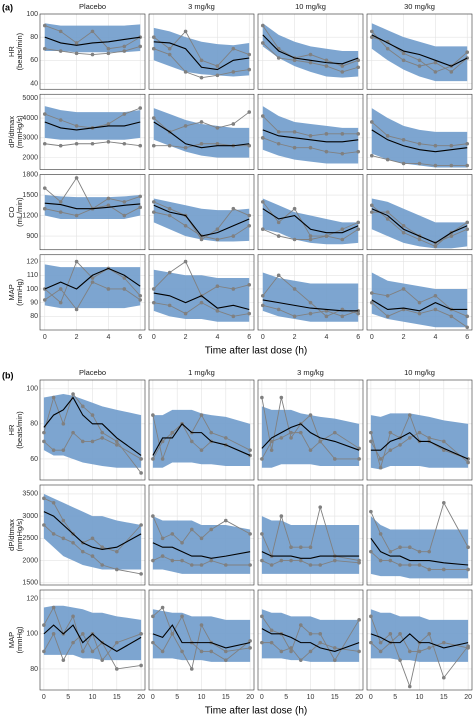 Image resolution: width=474 pixels, height=722 pixels. I want to click on y-tick-label: 1500, so click(30, 583).